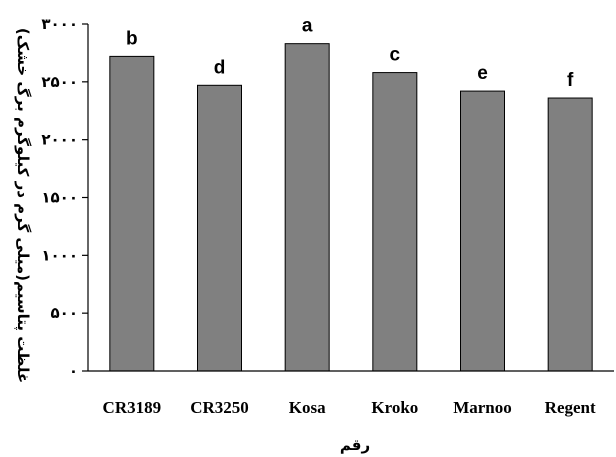  I want to click on bar-marnoo, so click(482, 231).